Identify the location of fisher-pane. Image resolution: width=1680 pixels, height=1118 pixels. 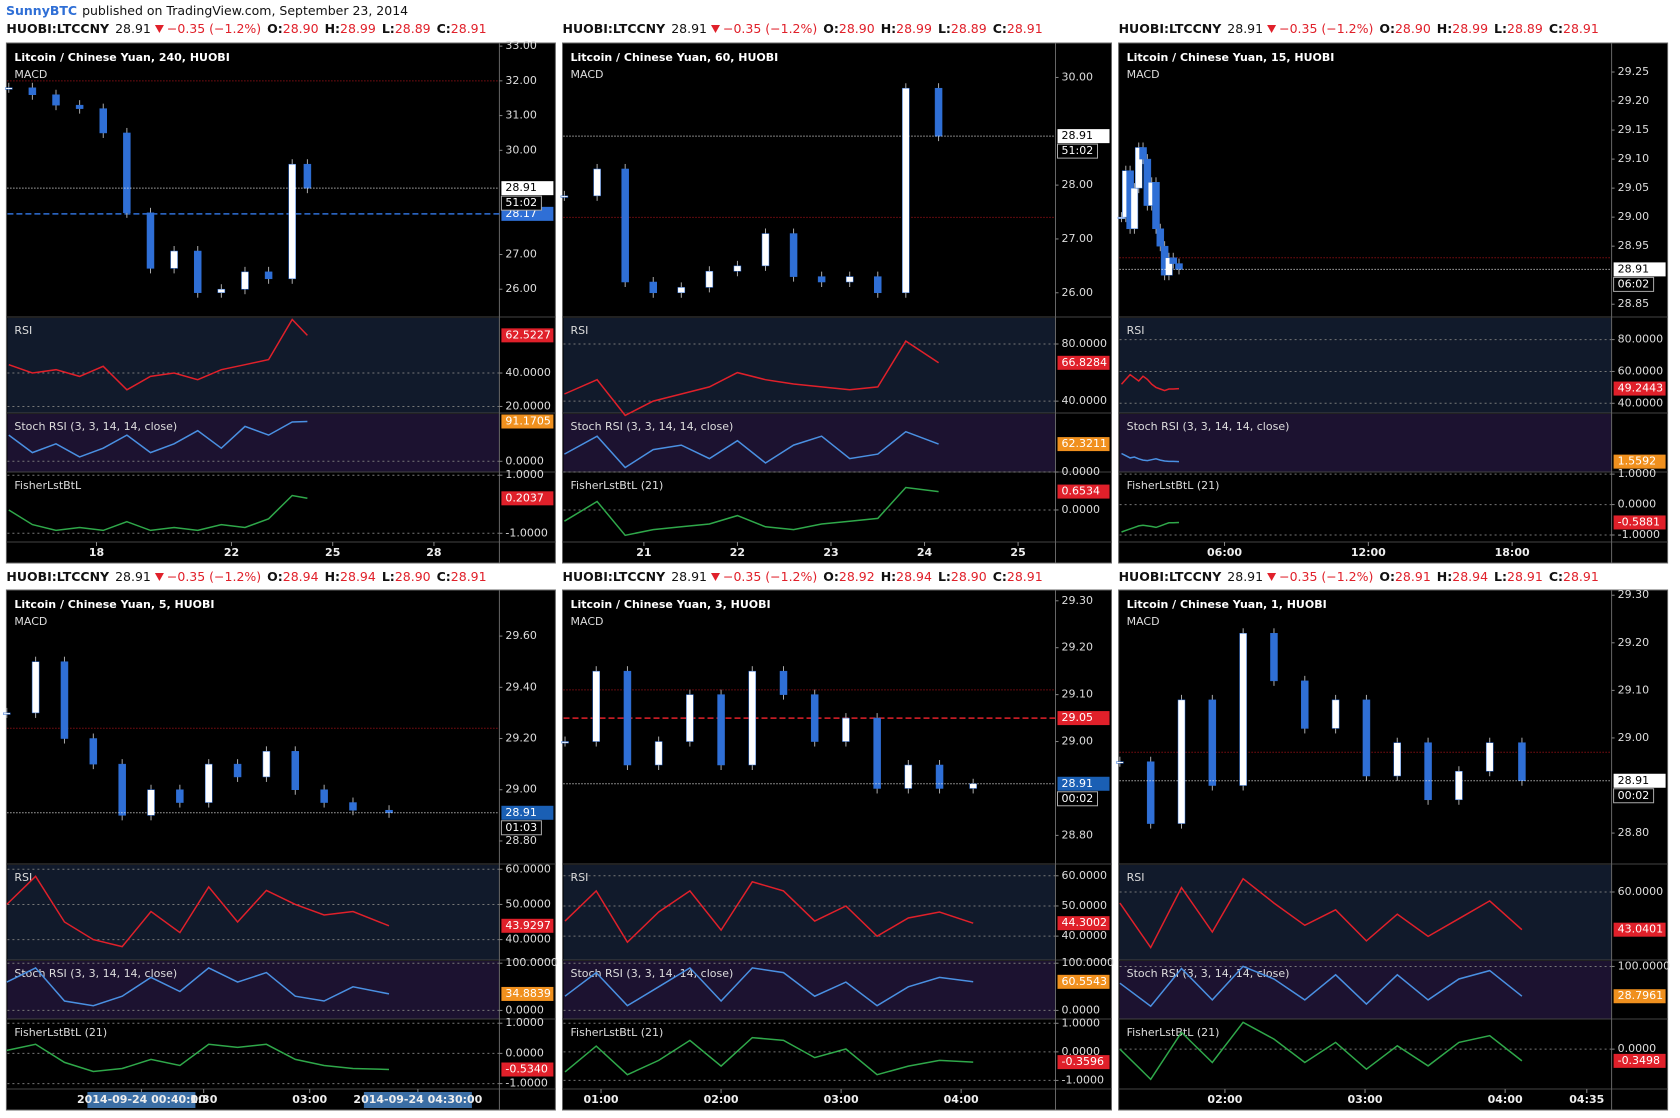
(253, 507).